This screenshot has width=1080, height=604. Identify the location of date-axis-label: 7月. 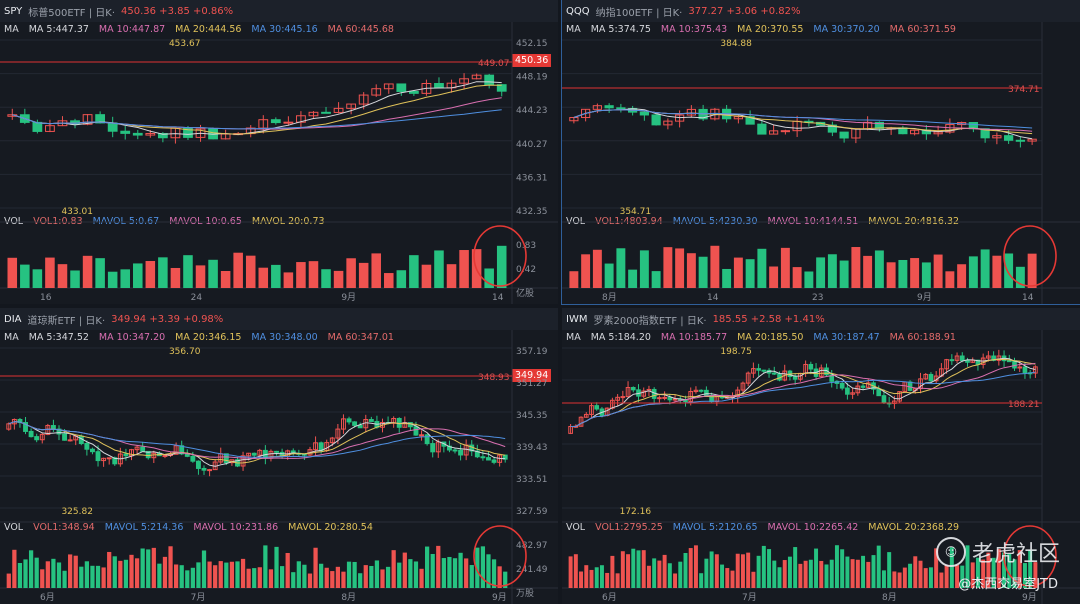
(749, 597).